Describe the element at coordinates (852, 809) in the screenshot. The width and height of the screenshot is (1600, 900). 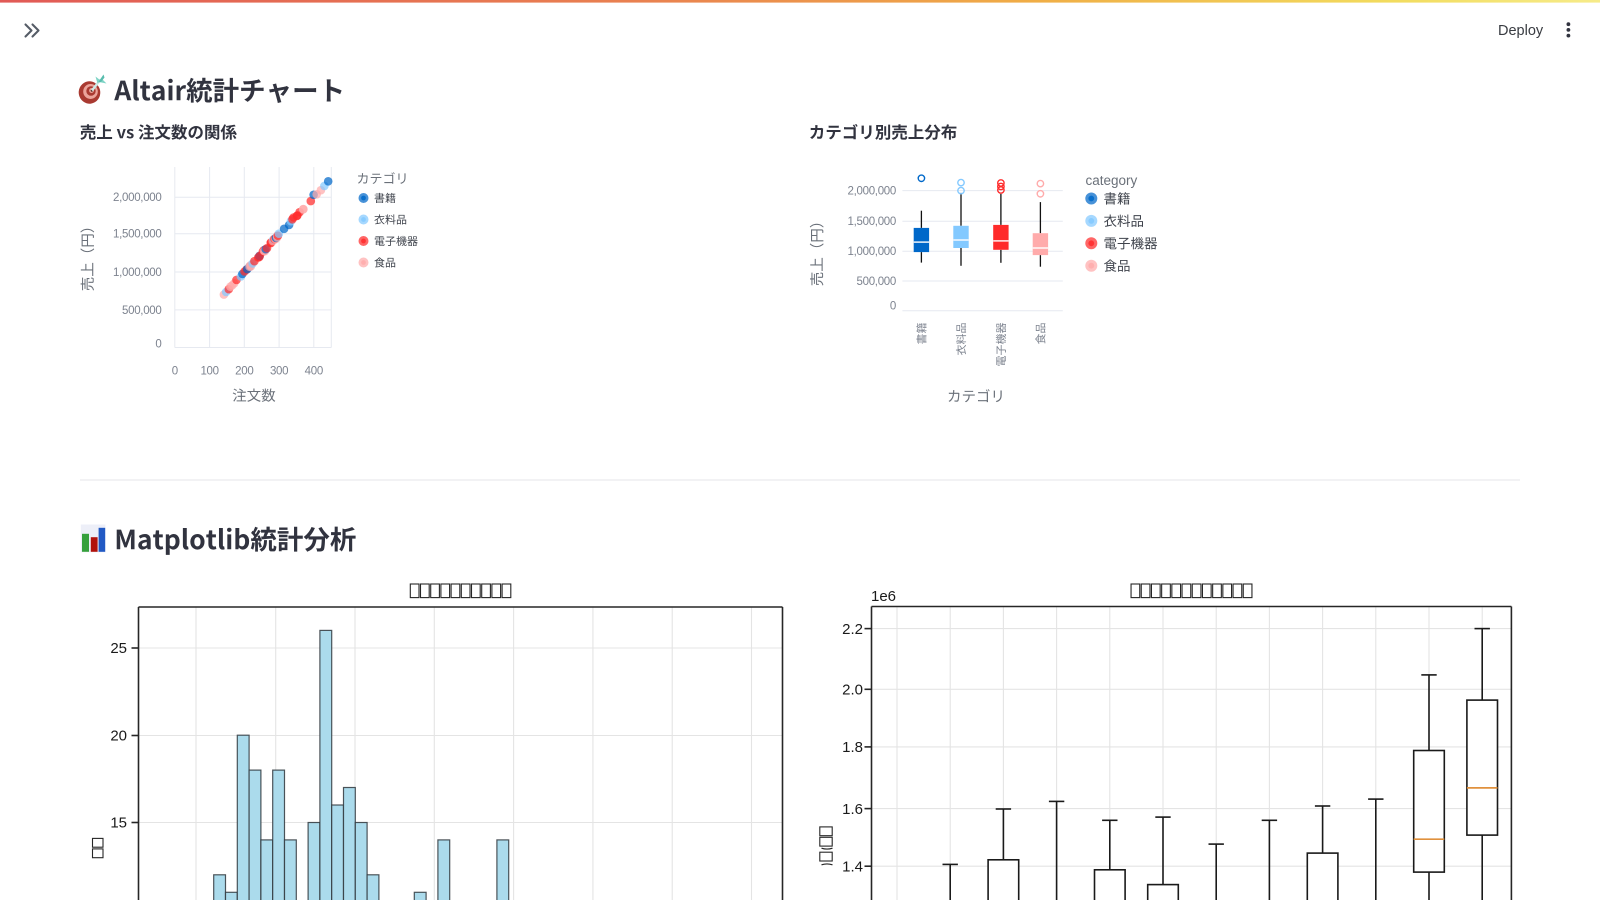
I see `svg-text: 1.6` at that location.